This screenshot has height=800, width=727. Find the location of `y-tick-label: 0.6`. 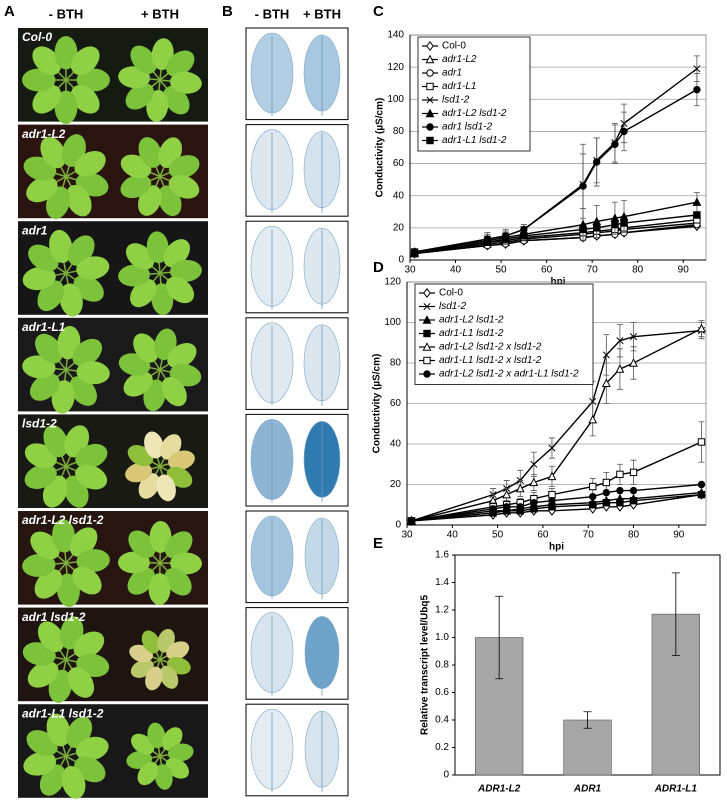

y-tick-label: 0.6 is located at coordinates (442, 692).